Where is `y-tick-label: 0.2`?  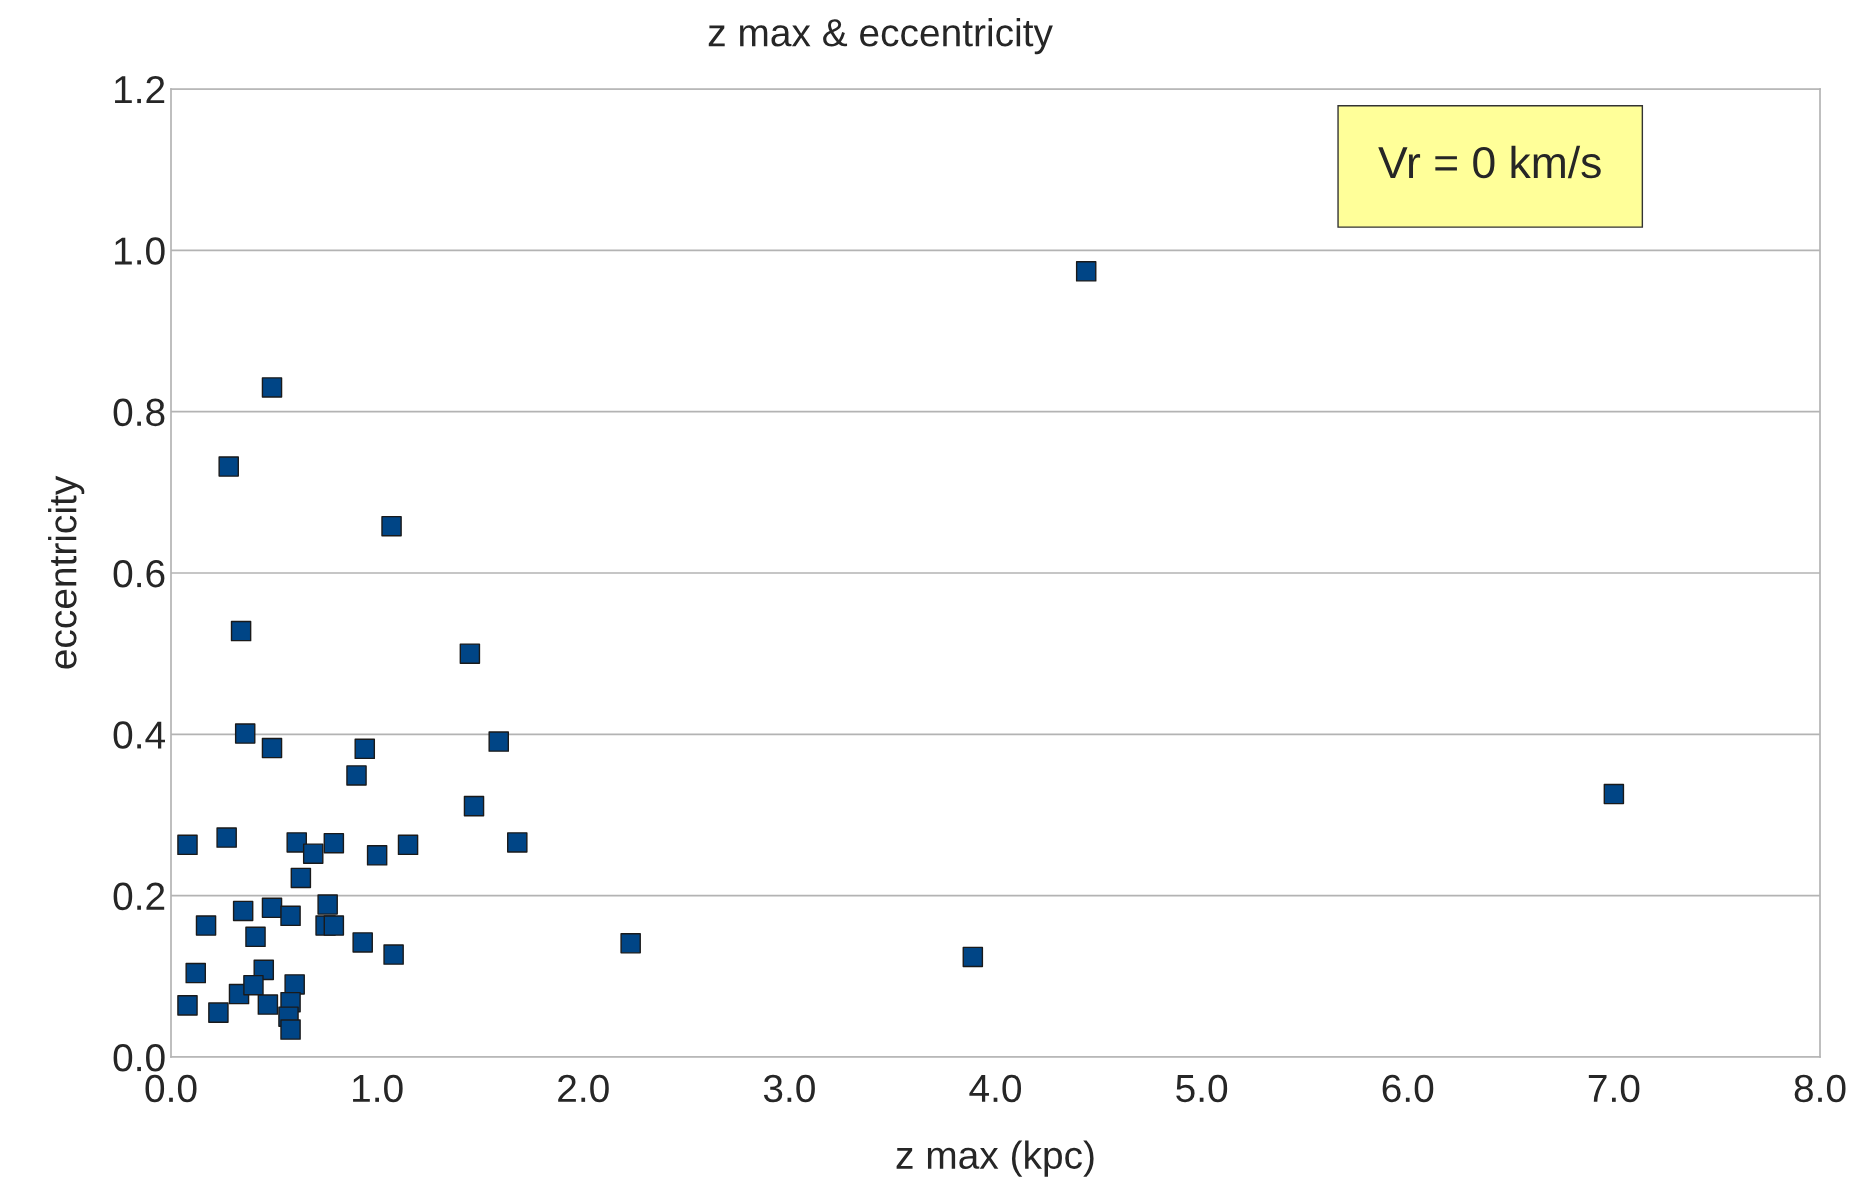
y-tick-label: 0.2 is located at coordinates (139, 896).